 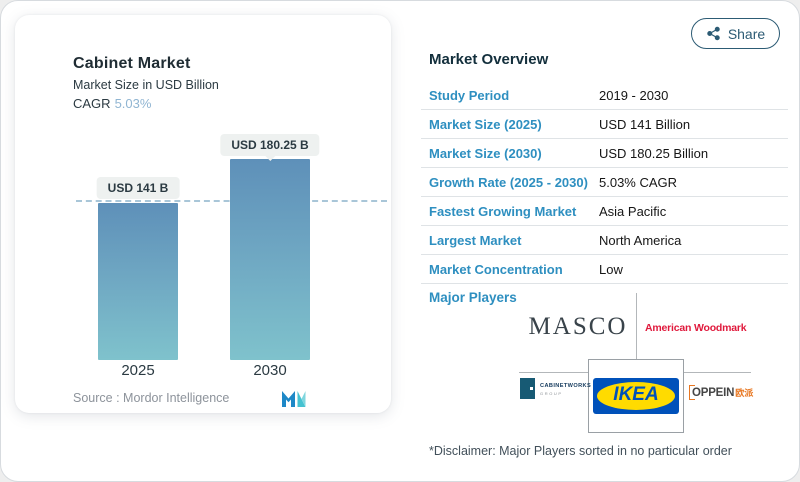 I want to click on row-label: Fastest Growing Market, so click(x=503, y=211).